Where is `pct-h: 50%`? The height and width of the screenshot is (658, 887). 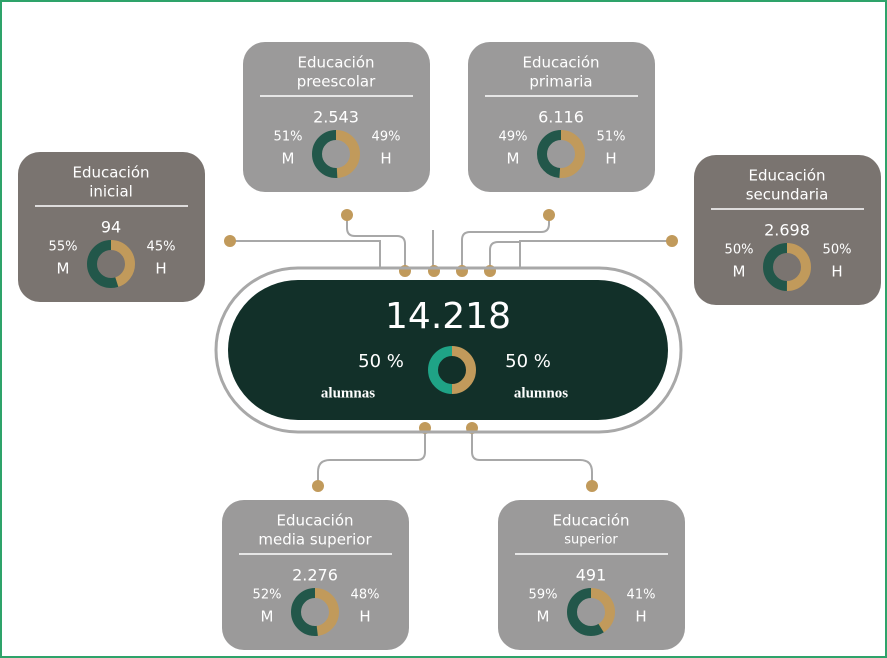
pct-h: 50% is located at coordinates (837, 250).